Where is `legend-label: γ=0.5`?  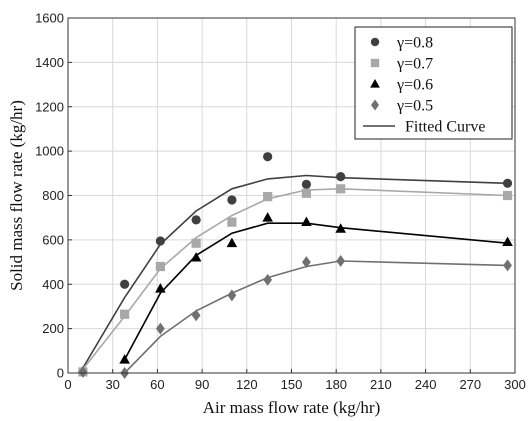 legend-label: γ=0.5 is located at coordinates (414, 106).